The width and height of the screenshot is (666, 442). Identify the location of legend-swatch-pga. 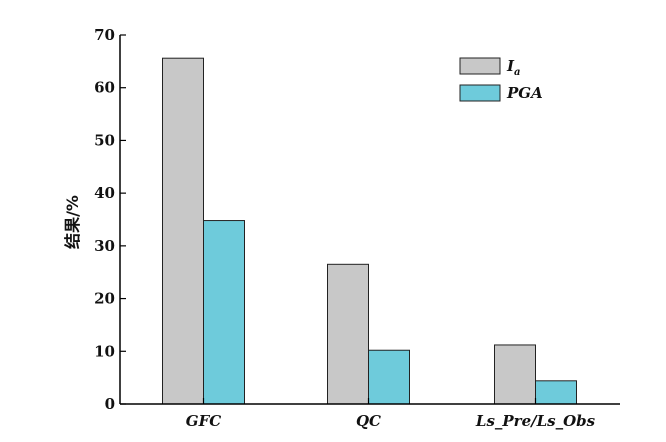
(480, 93).